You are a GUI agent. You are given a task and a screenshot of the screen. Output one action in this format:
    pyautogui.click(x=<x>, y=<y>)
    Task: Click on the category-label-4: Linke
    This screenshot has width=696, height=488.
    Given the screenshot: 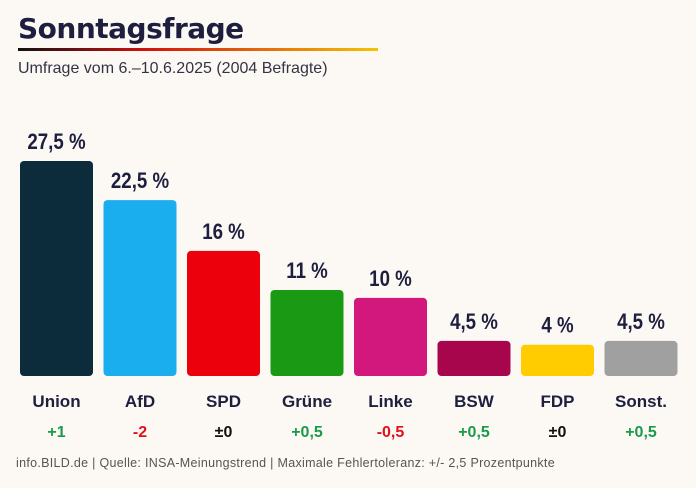 What is the action you would take?
    pyautogui.click(x=390, y=401)
    